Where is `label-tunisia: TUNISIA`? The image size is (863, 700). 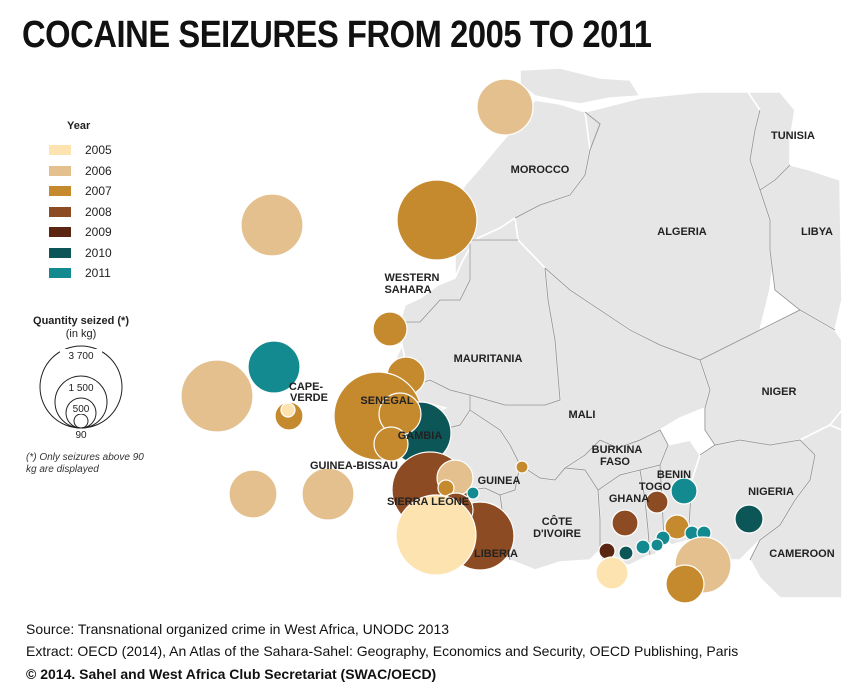 label-tunisia: TUNISIA is located at coordinates (793, 136).